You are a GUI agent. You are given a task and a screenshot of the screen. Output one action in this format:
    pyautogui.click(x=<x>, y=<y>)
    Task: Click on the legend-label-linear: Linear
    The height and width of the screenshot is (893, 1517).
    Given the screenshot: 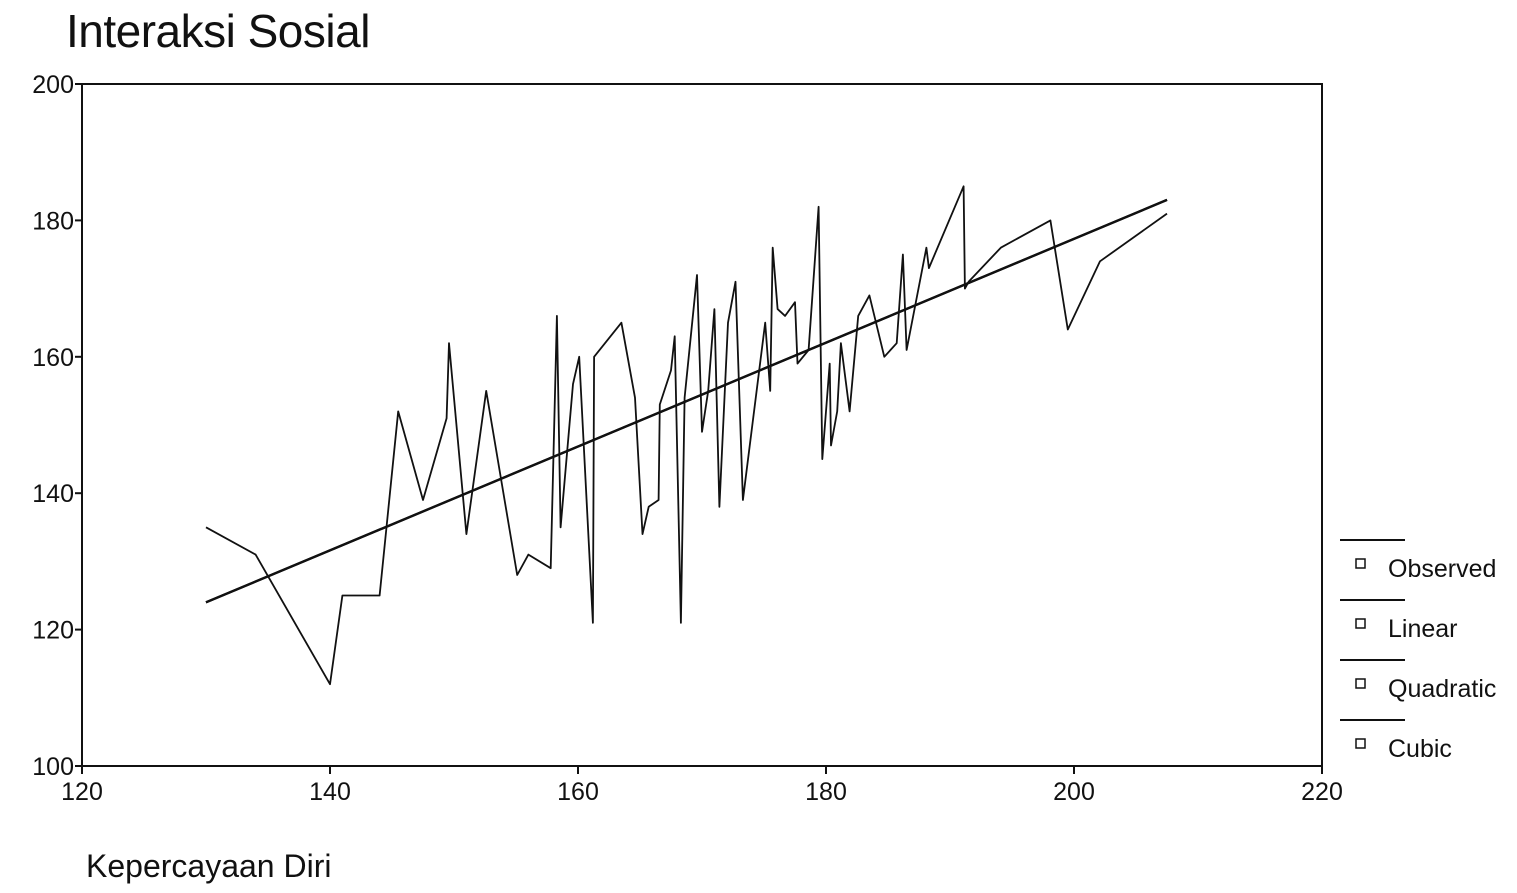 What is the action you would take?
    pyautogui.click(x=1423, y=629)
    